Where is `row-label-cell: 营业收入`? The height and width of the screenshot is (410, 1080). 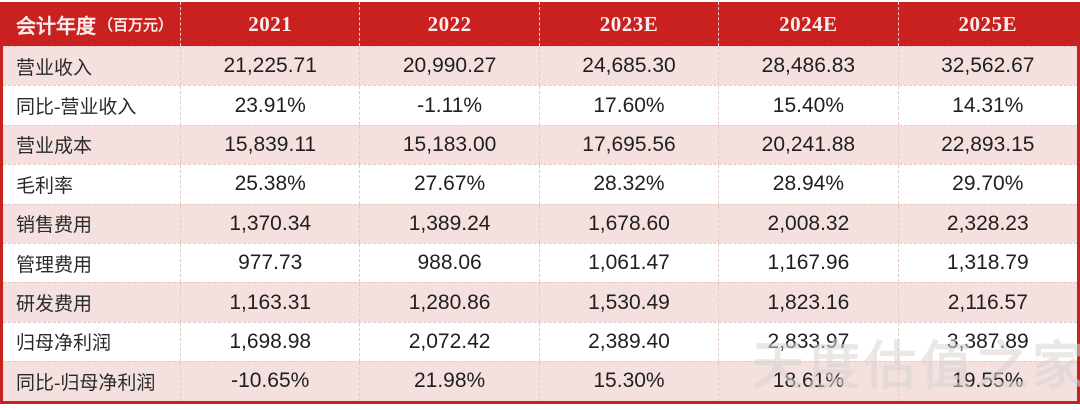
row-label-cell: 营业收入 is located at coordinates (54, 68).